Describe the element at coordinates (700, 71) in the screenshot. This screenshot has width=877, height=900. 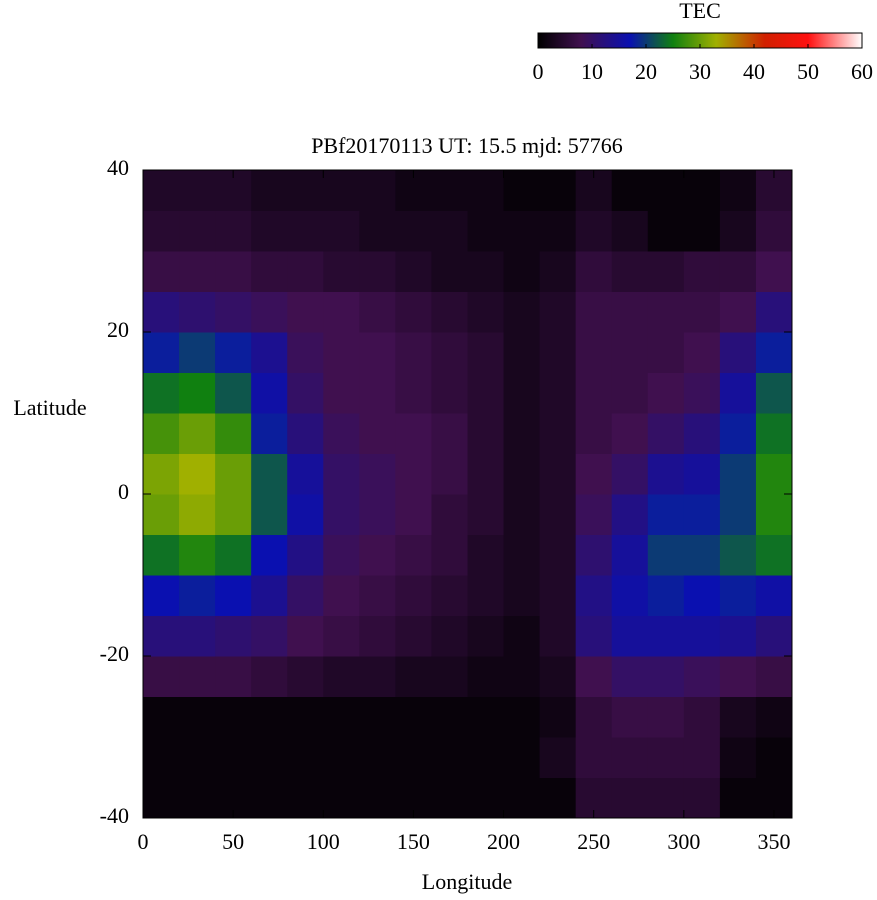
I see `colorbar-tick-label: 30` at that location.